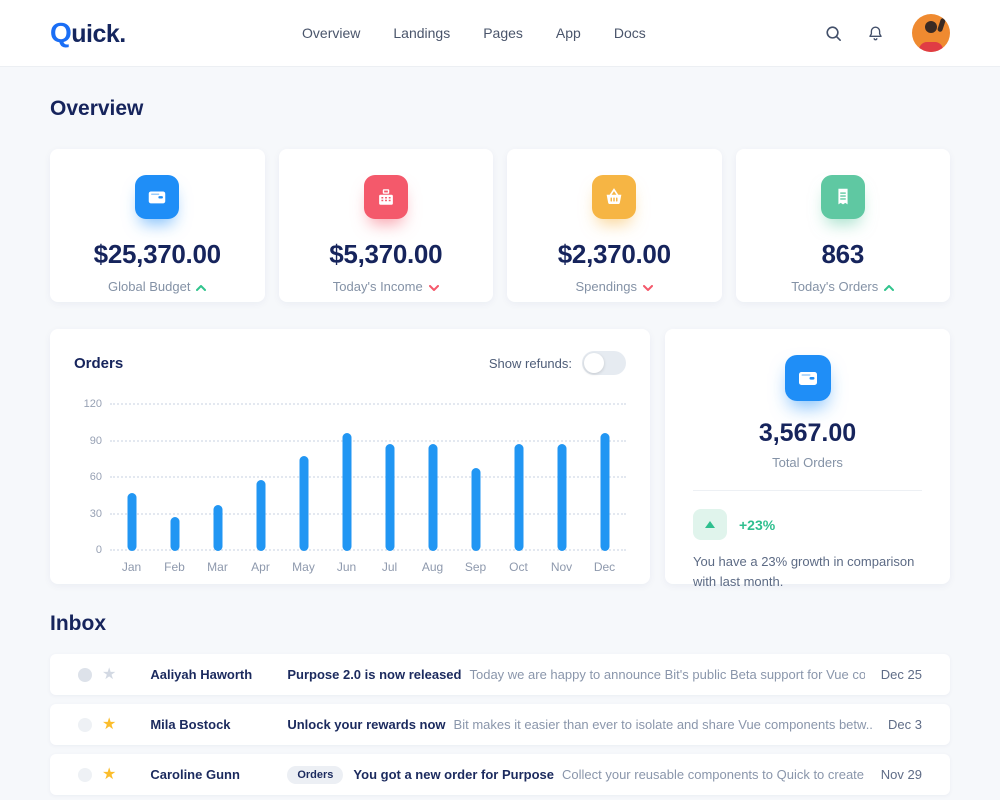 Image resolution: width=1000 pixels, height=800 pixels. Describe the element at coordinates (78, 623) in the screenshot. I see `inbox-title: Inbox` at that location.